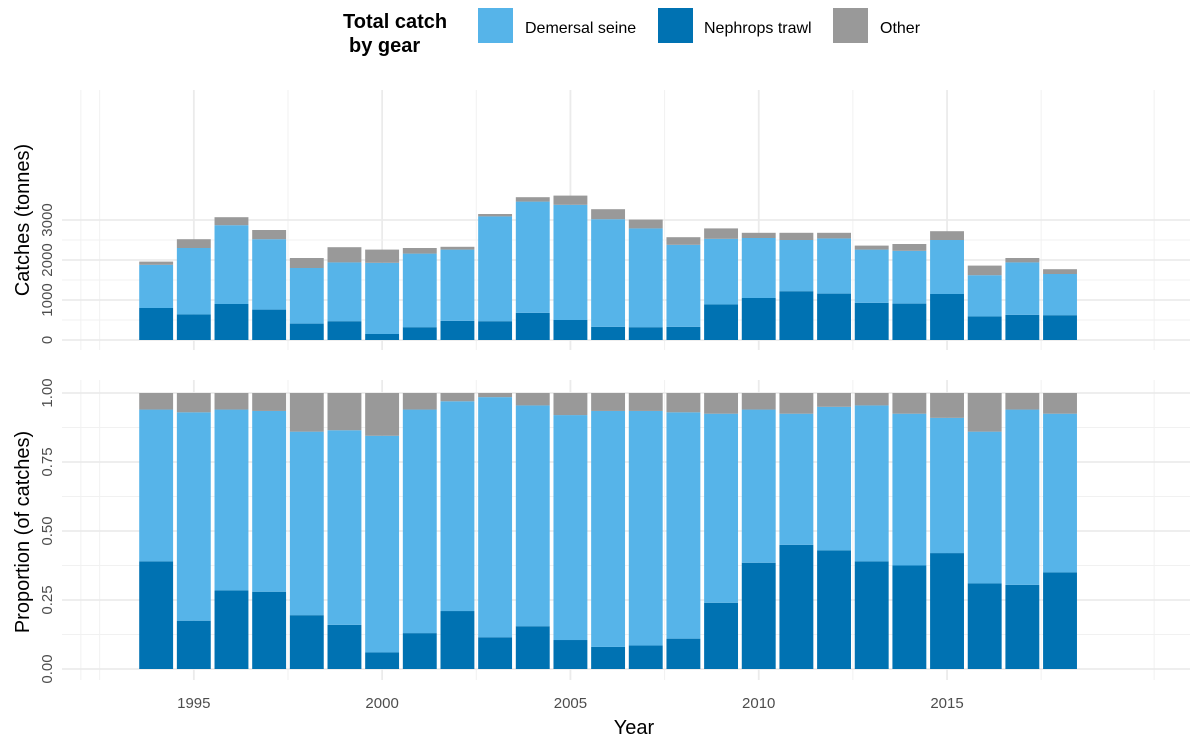 This screenshot has height=738, width=1197. What do you see at coordinates (909, 617) in the screenshot?
I see `bar-proportion-nephrops-trawl-2014` at bounding box center [909, 617].